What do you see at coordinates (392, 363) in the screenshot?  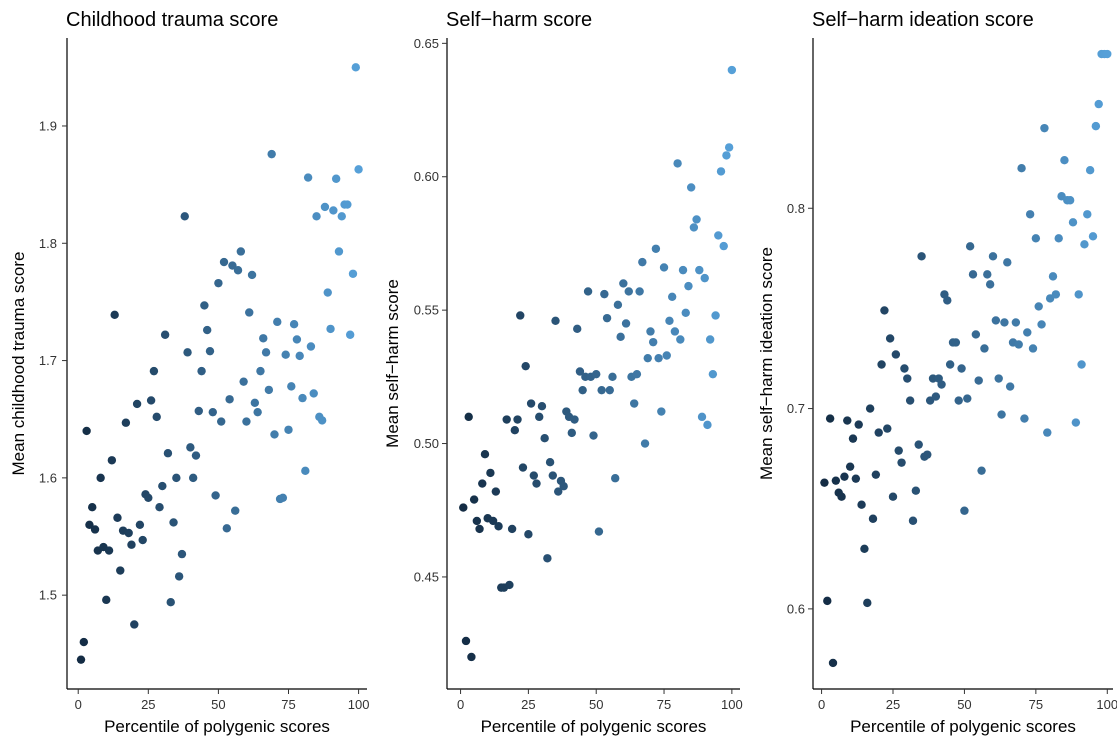 I see `y-axis-label: Mean self−harm score` at bounding box center [392, 363].